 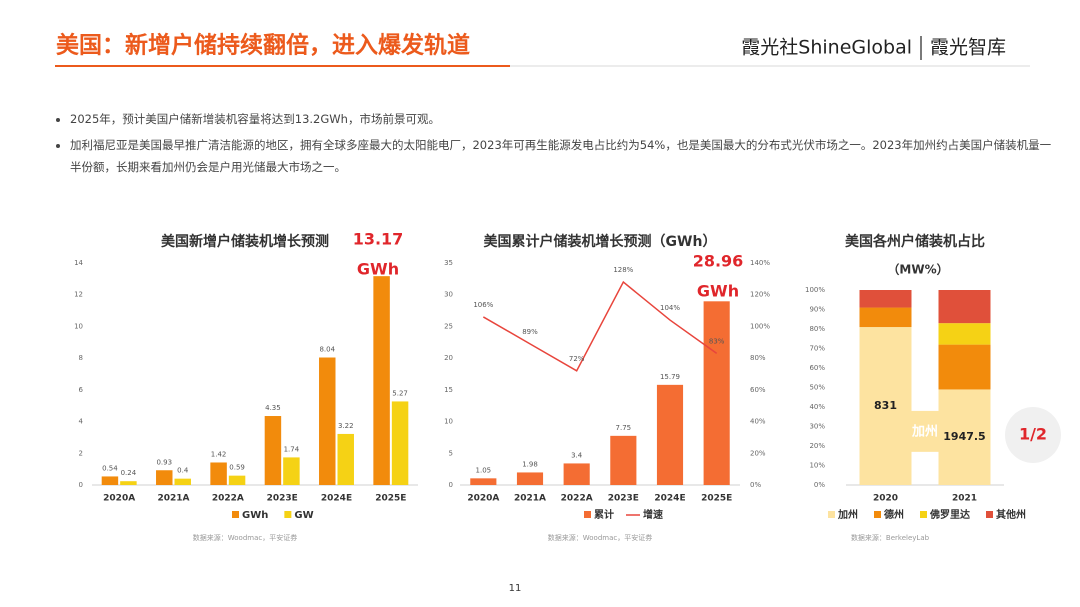 What do you see at coordinates (81, 390) in the screenshot?
I see `y-tick-label: 6` at bounding box center [81, 390].